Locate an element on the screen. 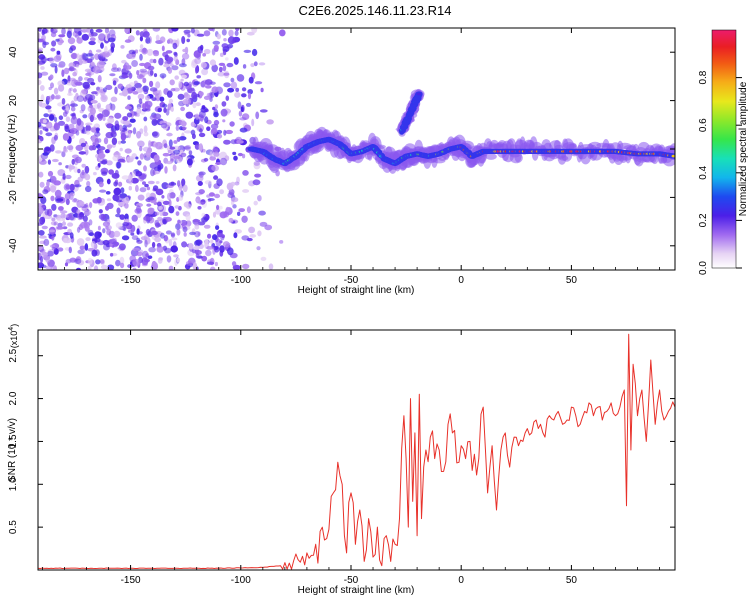  spectrogram-y-tick-label: 40 is located at coordinates (13, 52).